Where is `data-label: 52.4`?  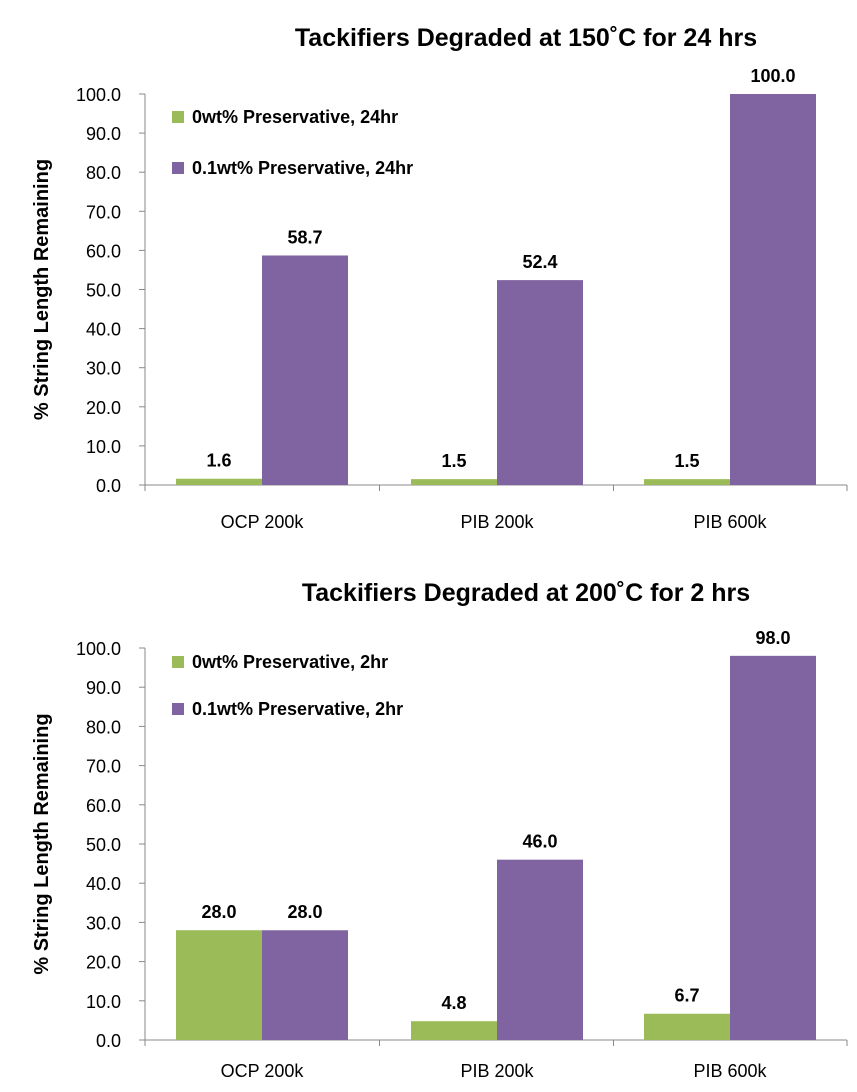
data-label: 52.4 is located at coordinates (539, 262).